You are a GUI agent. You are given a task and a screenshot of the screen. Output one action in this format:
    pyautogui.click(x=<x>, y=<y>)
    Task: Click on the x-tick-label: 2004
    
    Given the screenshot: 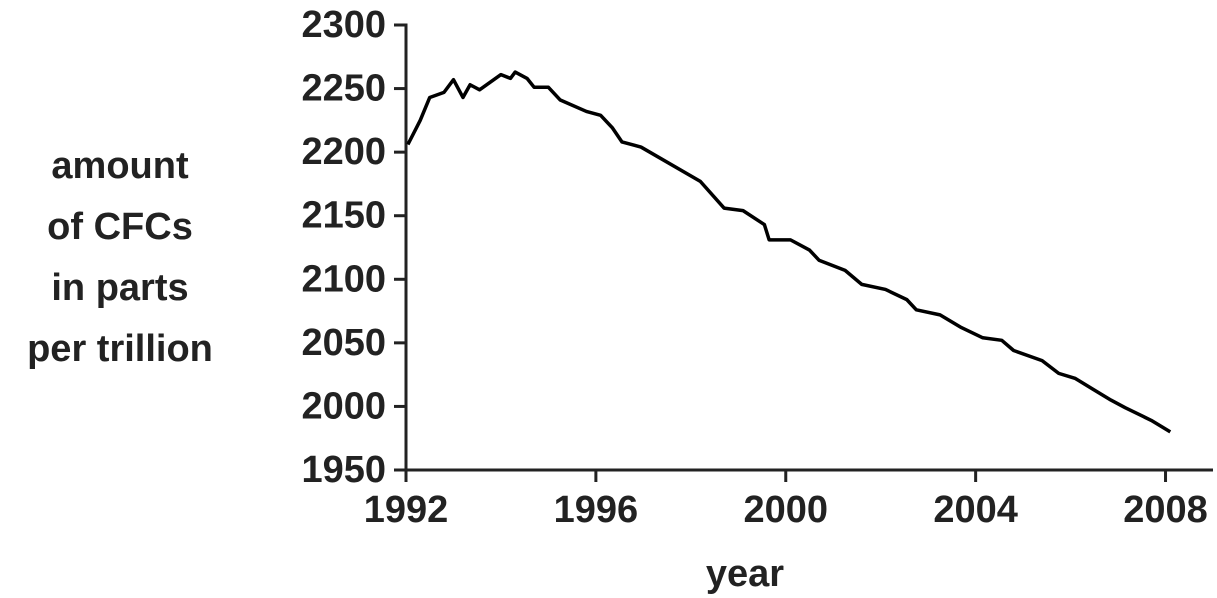 What is the action you would take?
    pyautogui.click(x=975, y=510)
    